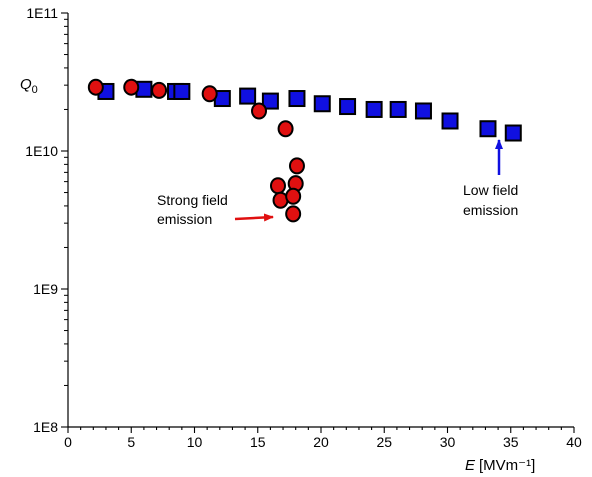  I want to click on x-axis-title-unit: [MVm⁻¹], so click(507, 465).